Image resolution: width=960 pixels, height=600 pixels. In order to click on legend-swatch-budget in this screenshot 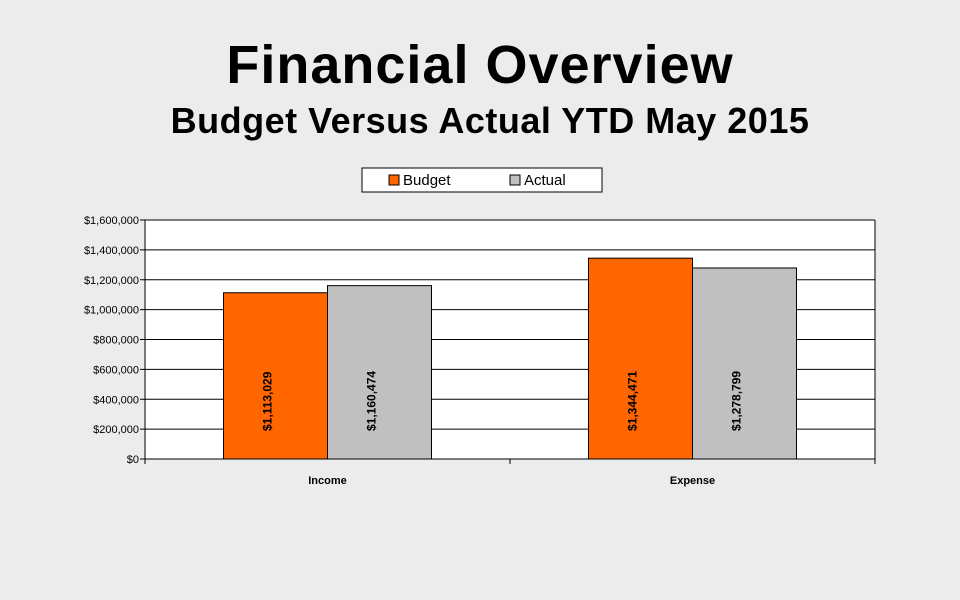, I will do `click(394, 180)`.